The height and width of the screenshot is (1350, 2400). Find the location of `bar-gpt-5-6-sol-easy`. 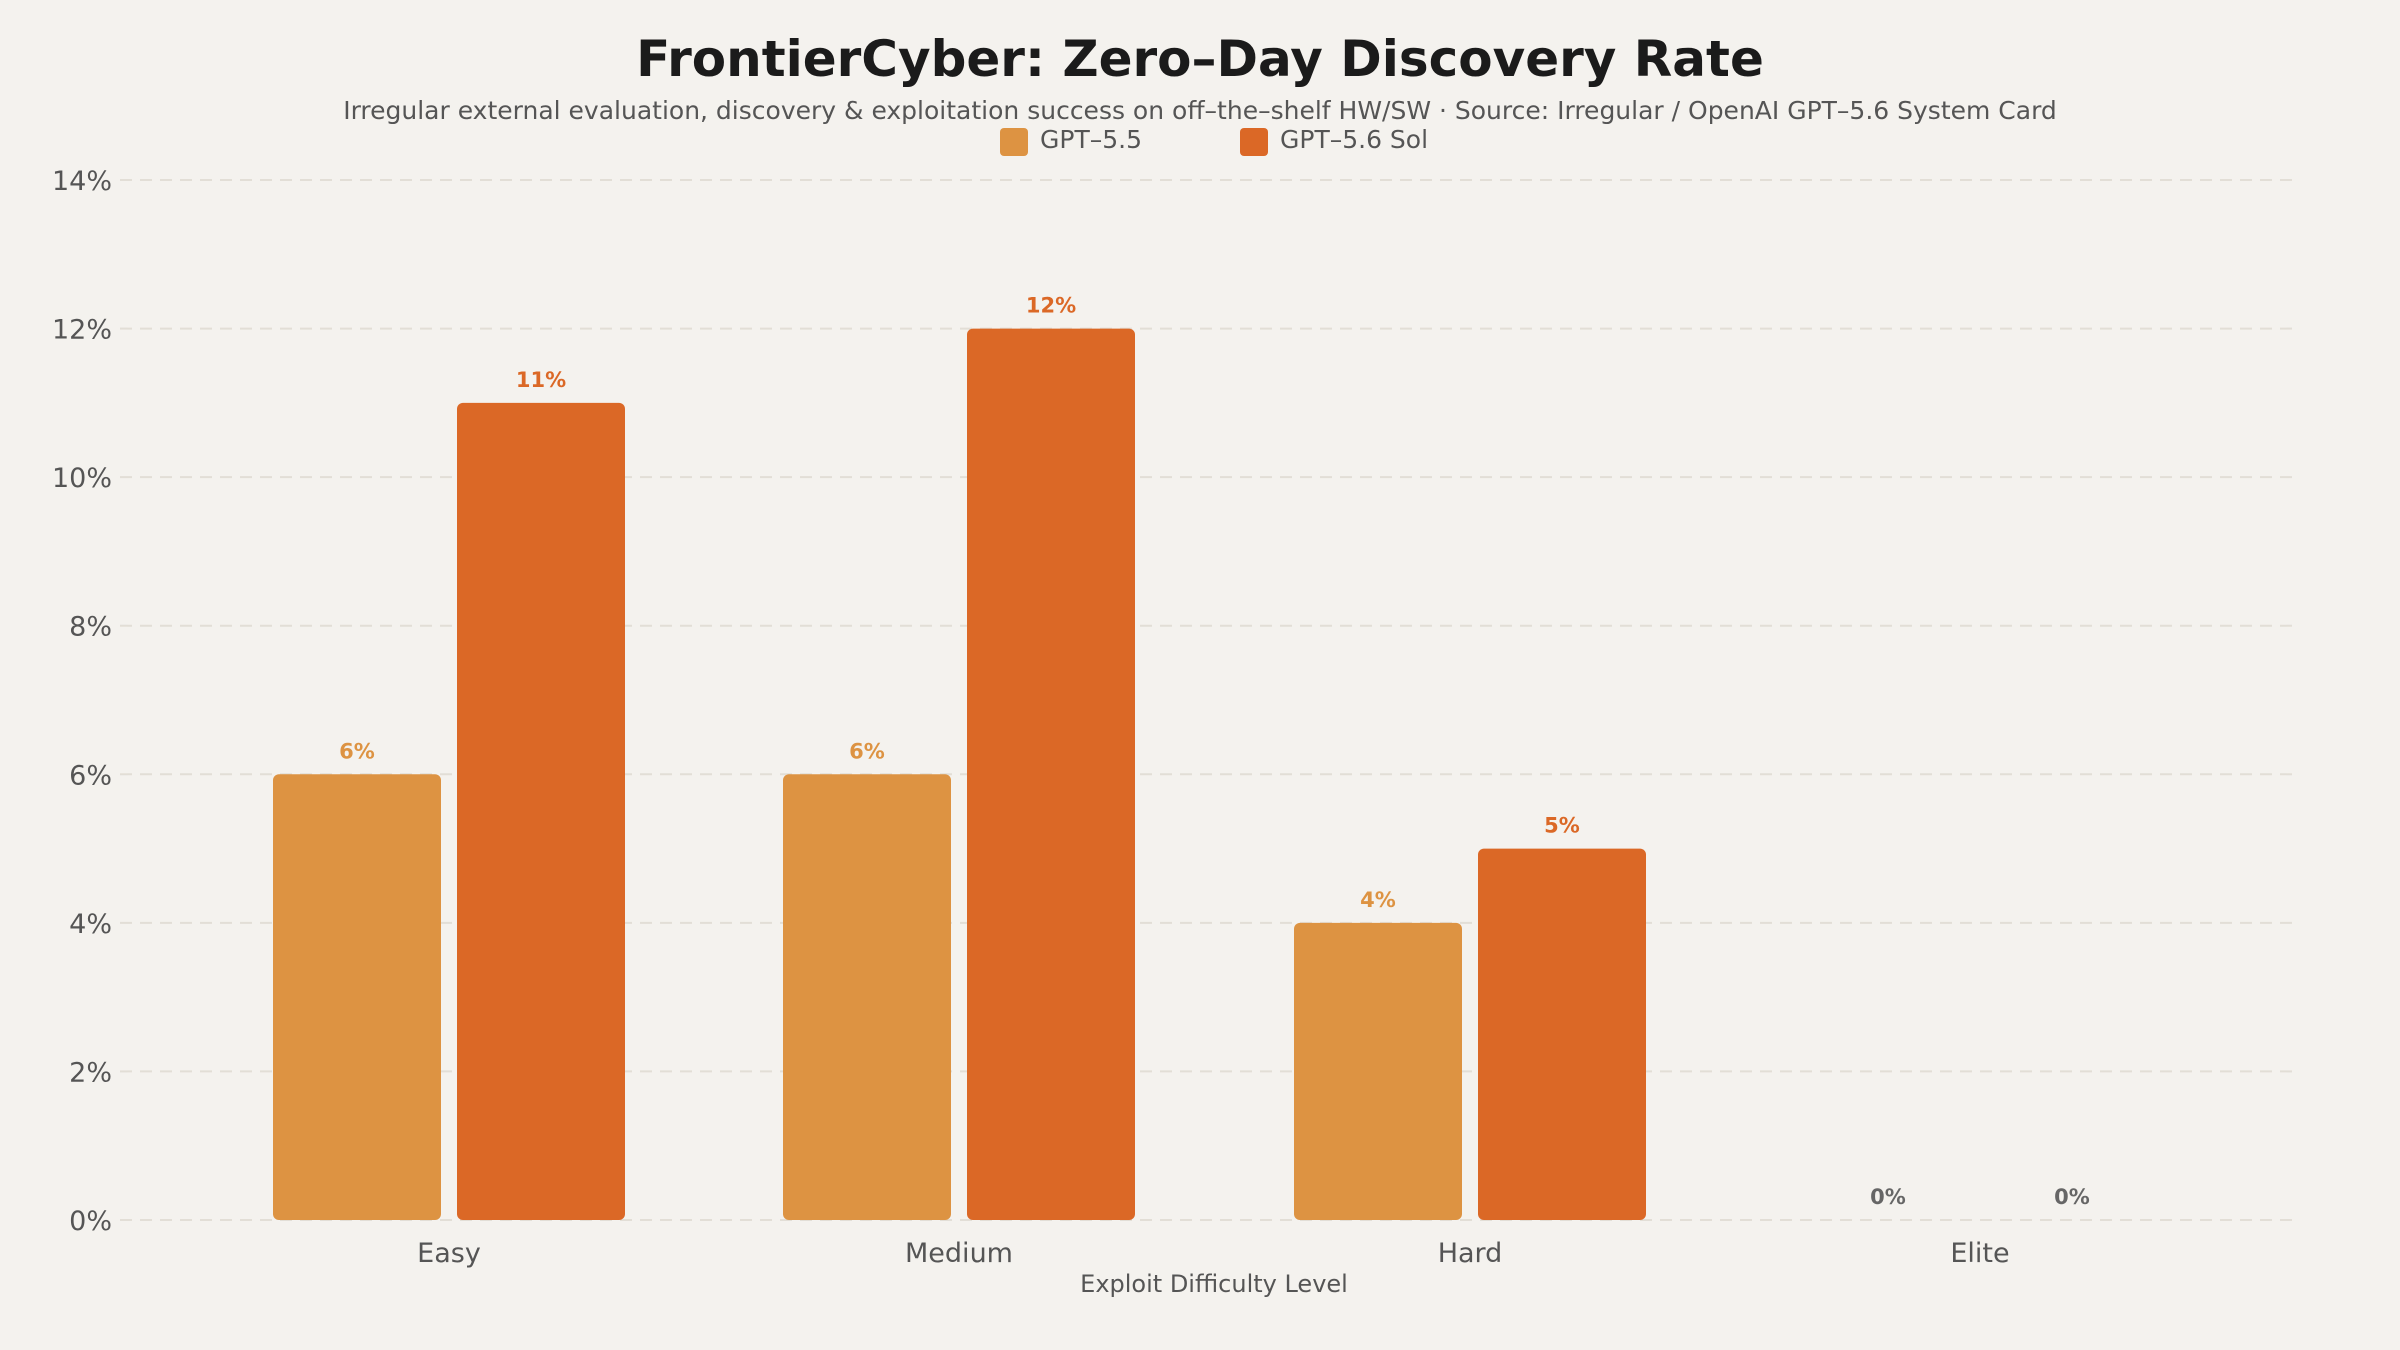

bar-gpt-5-6-sol-easy is located at coordinates (541, 811).